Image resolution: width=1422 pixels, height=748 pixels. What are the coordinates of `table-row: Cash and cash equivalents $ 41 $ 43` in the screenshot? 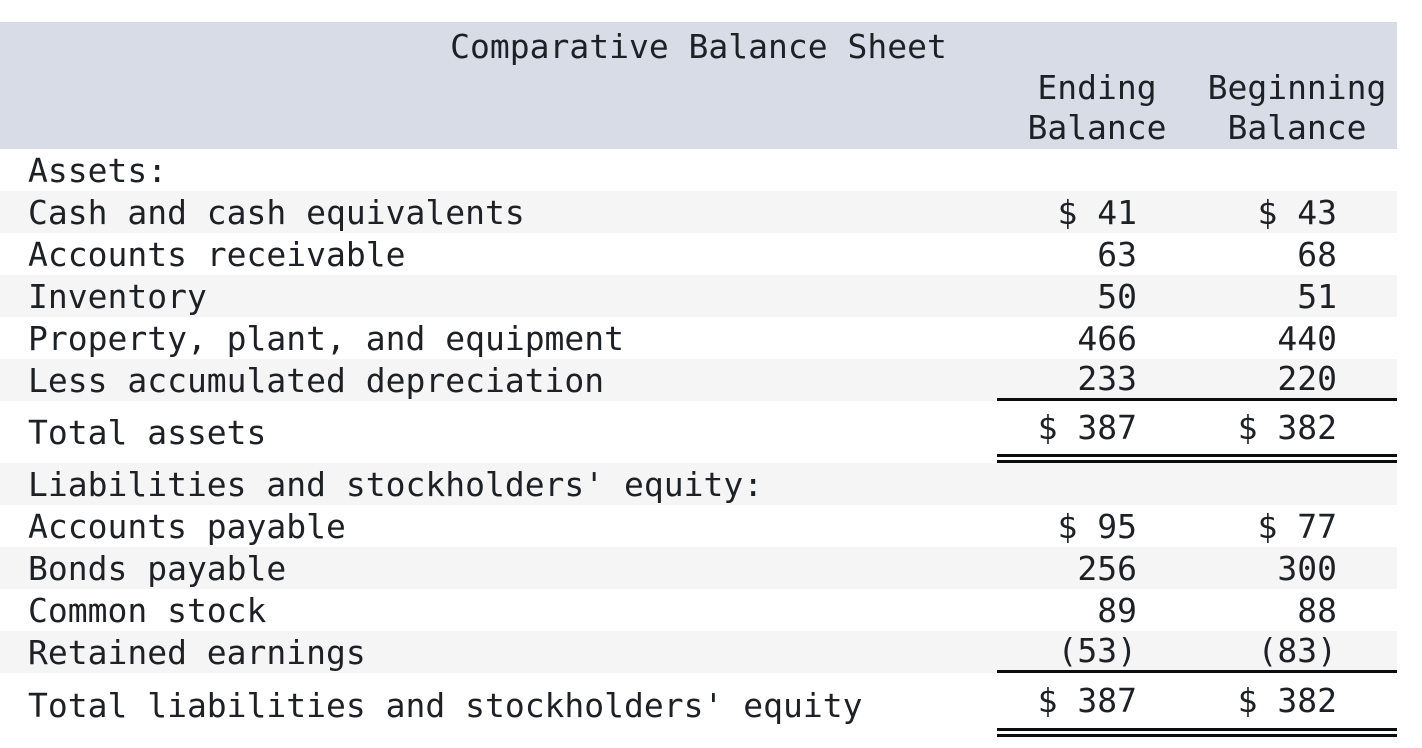 It's located at (698, 212).